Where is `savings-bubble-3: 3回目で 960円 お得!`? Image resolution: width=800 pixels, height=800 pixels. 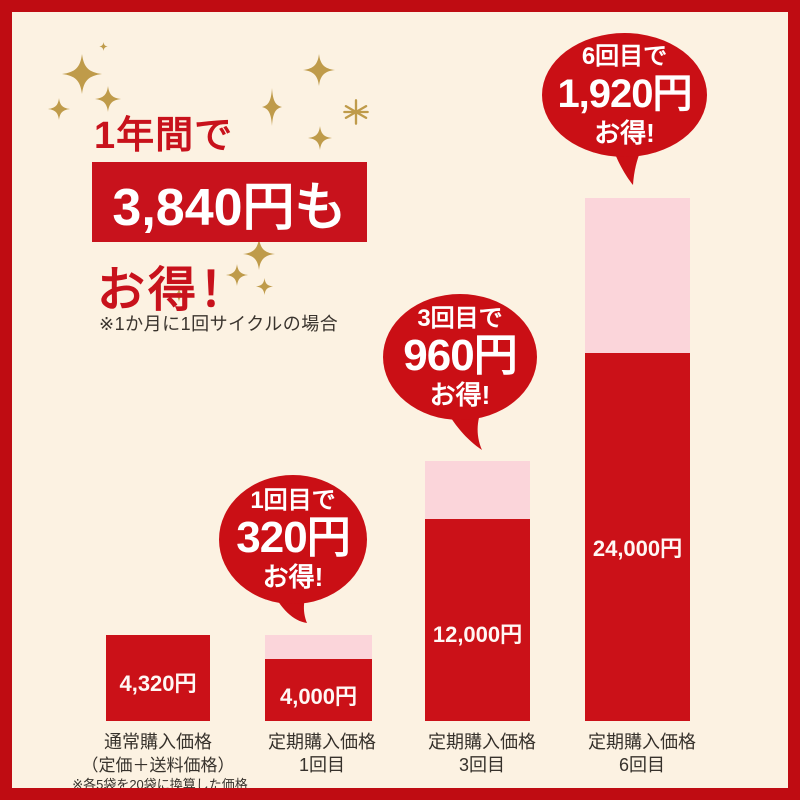
savings-bubble-3: 3回目で 960円 お得! is located at coordinates (460, 373).